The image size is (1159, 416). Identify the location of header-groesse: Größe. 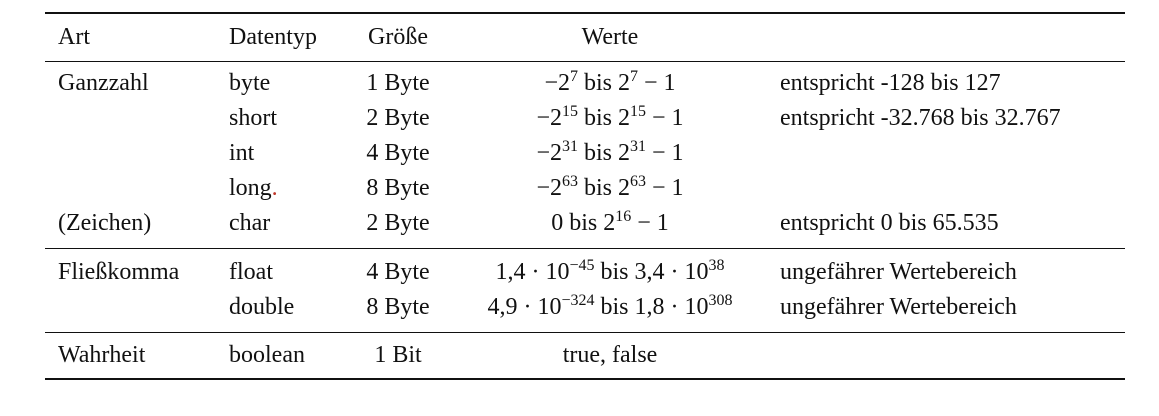
(398, 37).